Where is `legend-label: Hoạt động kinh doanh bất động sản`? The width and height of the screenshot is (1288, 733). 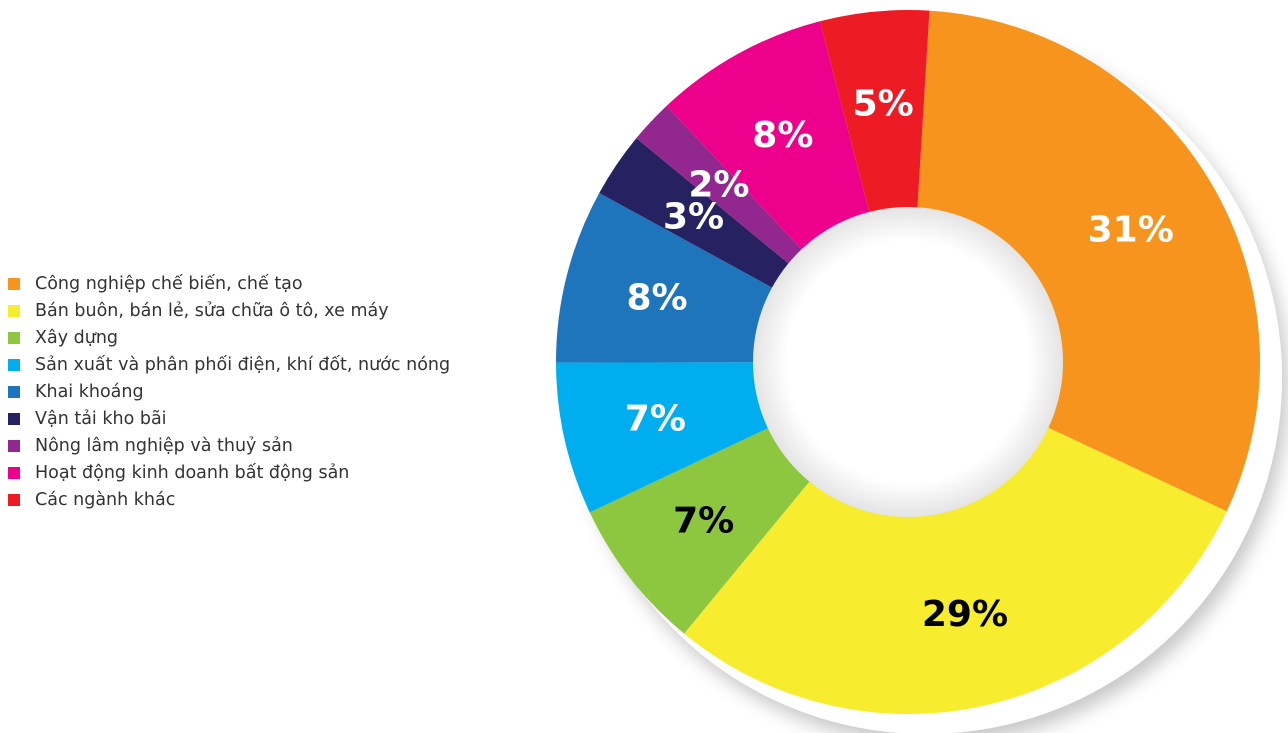 legend-label: Hoạt động kinh doanh bất động sản is located at coordinates (192, 472).